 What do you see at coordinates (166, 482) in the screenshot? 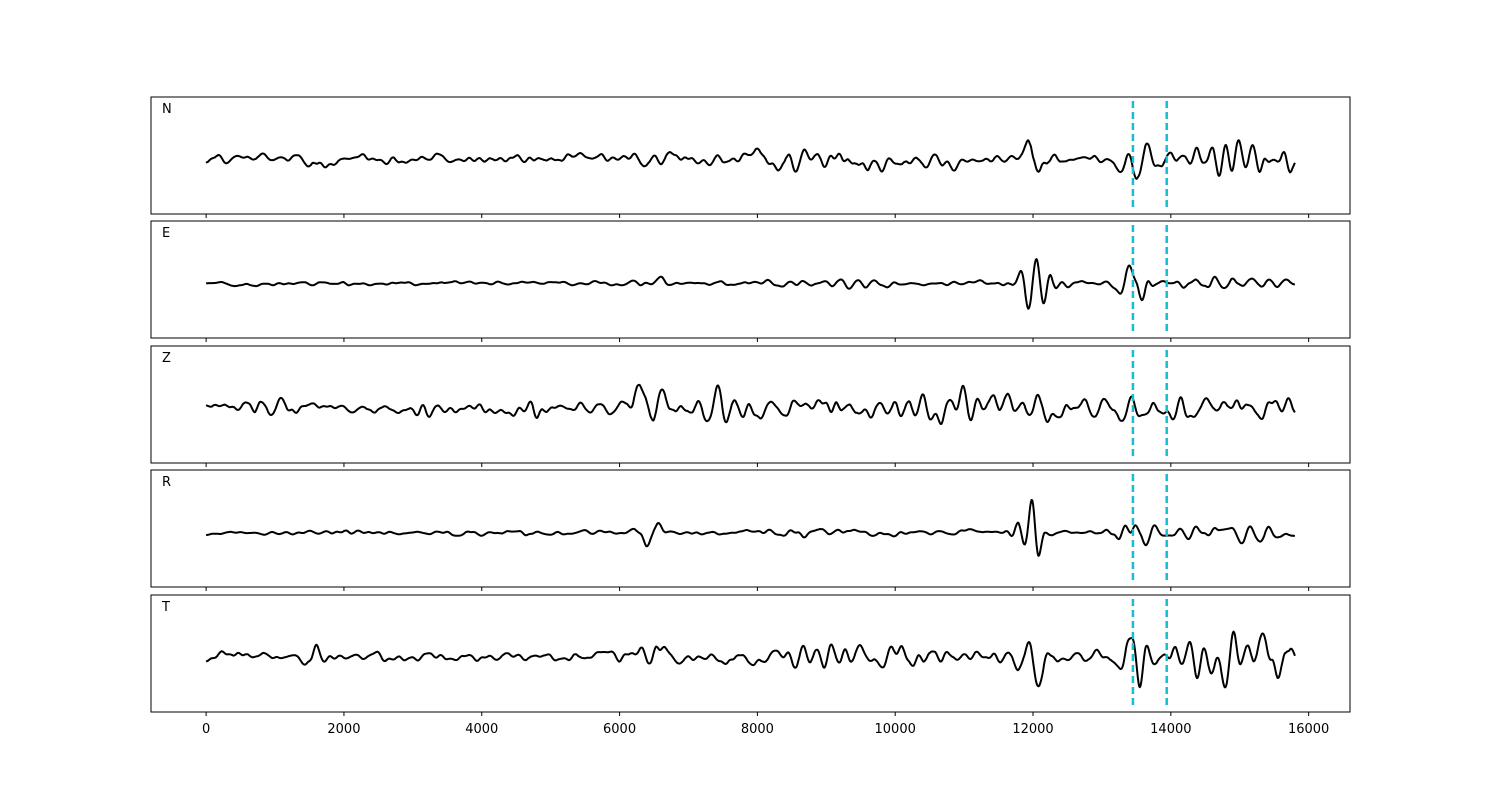
I see `panel-label-r: R` at bounding box center [166, 482].